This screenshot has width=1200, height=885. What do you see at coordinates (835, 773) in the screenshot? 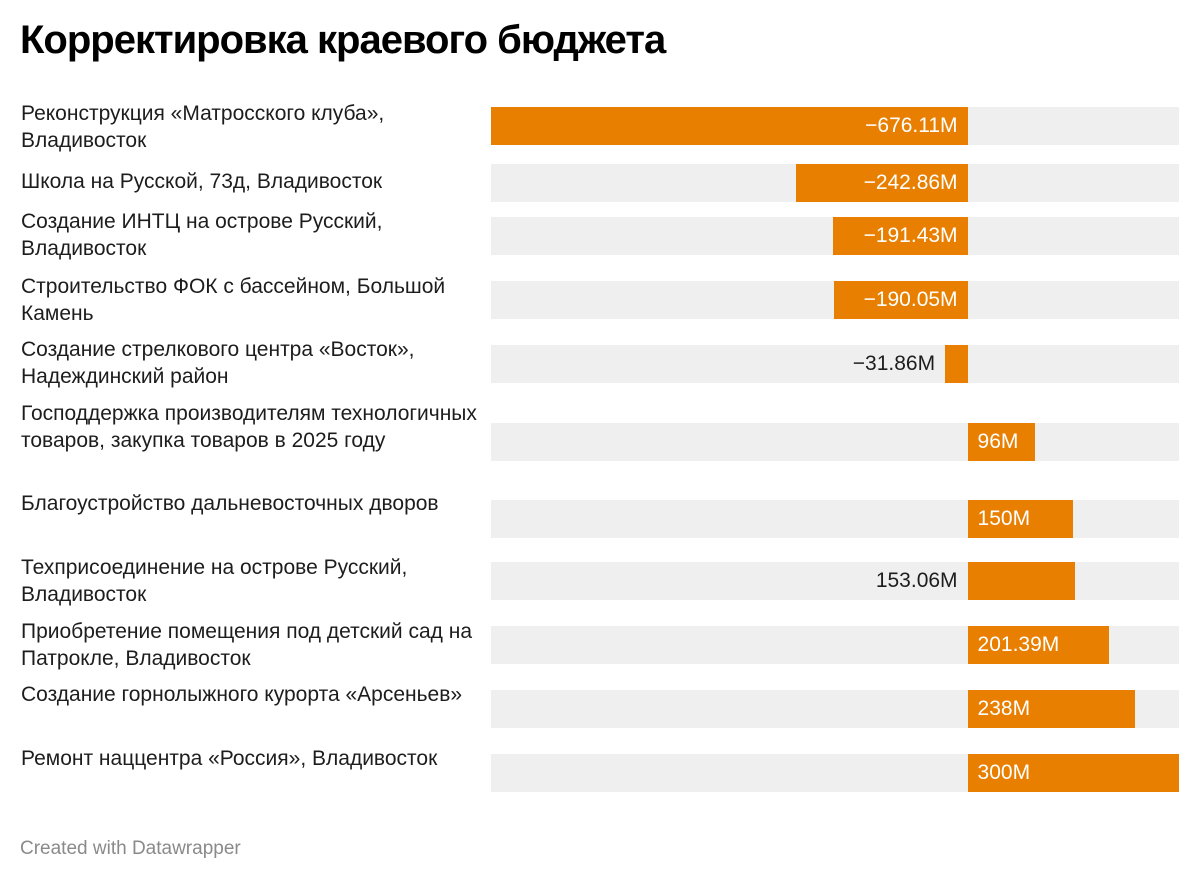
I see `bar-track: 300M` at bounding box center [835, 773].